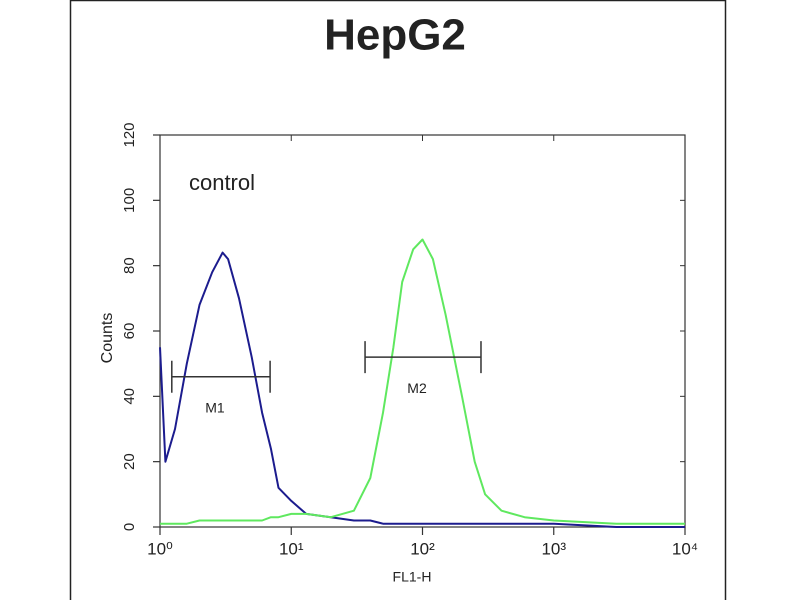 The height and width of the screenshot is (600, 800). What do you see at coordinates (417, 388) in the screenshot?
I see `marker-label: M2` at bounding box center [417, 388].